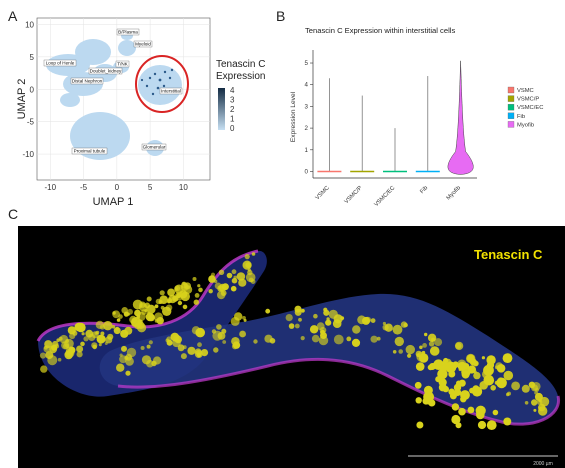 The height and width of the screenshot is (468, 565). What do you see at coordinates (395, 150) in the screenshot?
I see `violin-vsmc-ec` at bounding box center [395, 150].